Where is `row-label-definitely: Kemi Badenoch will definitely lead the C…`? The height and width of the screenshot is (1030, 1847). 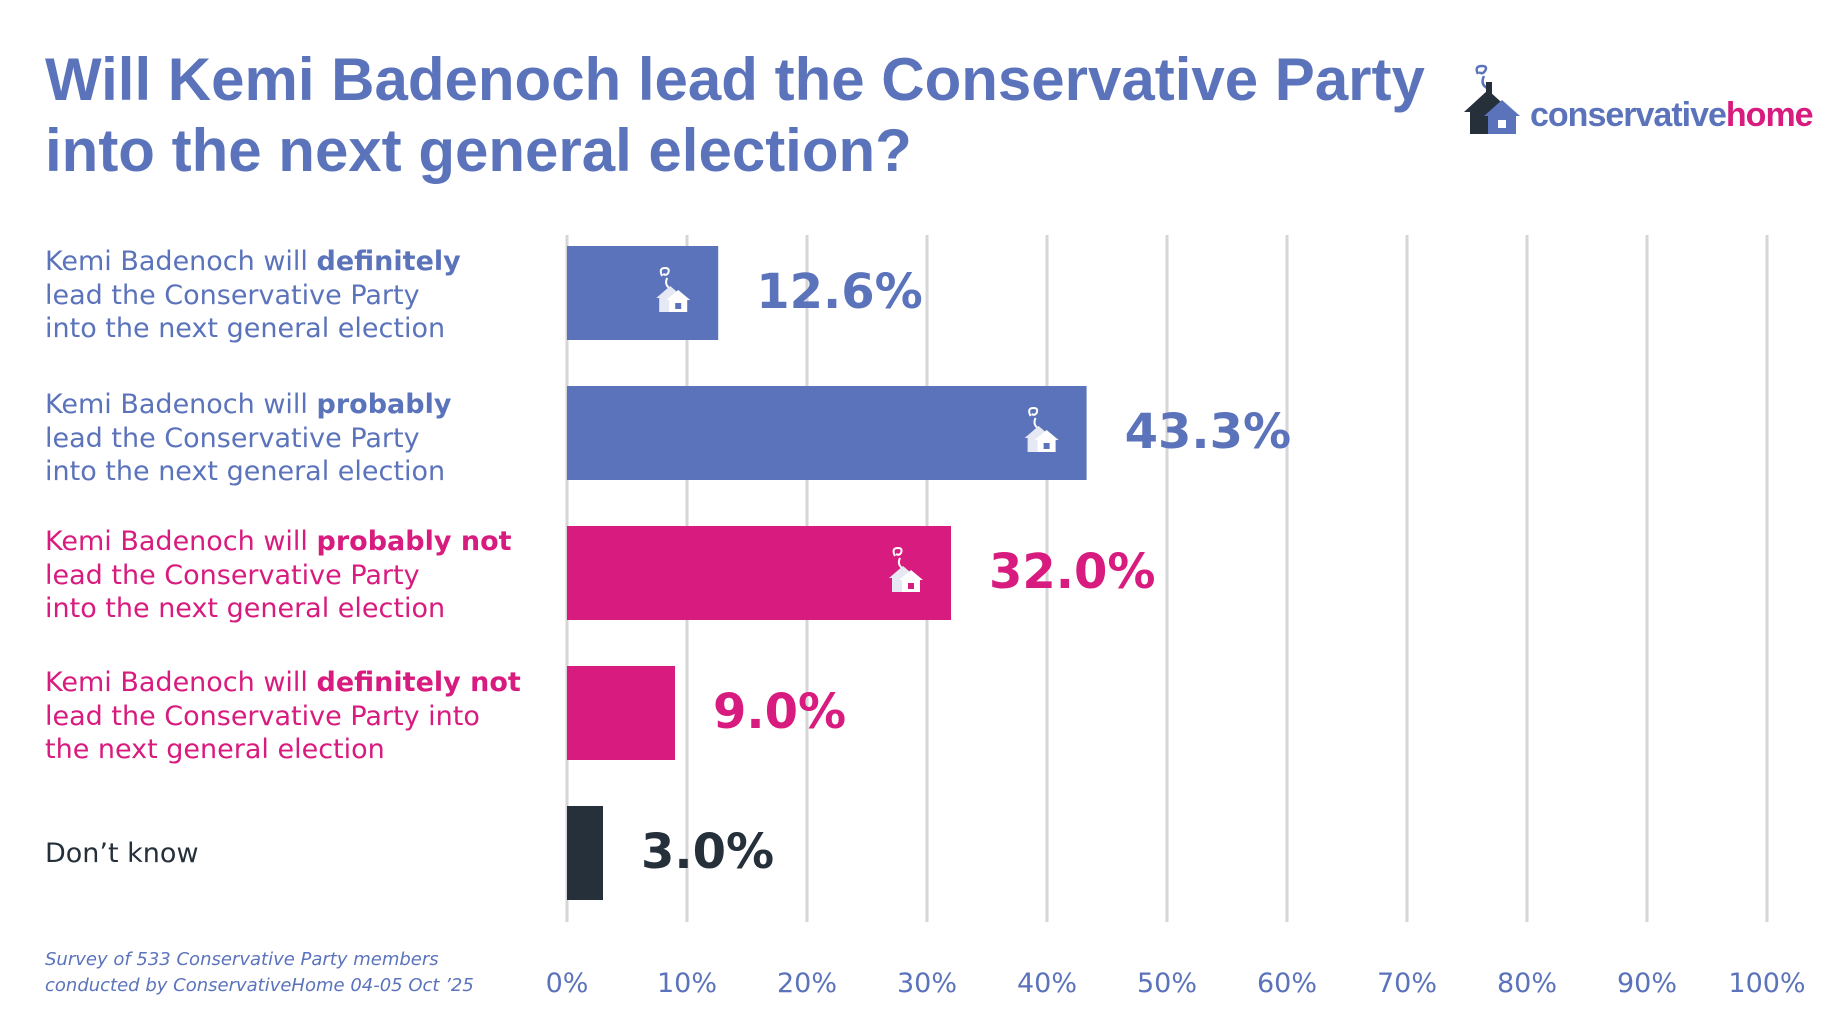 row-label-definitely: Kemi Badenoch will definitely lead the C… is located at coordinates (285, 295).